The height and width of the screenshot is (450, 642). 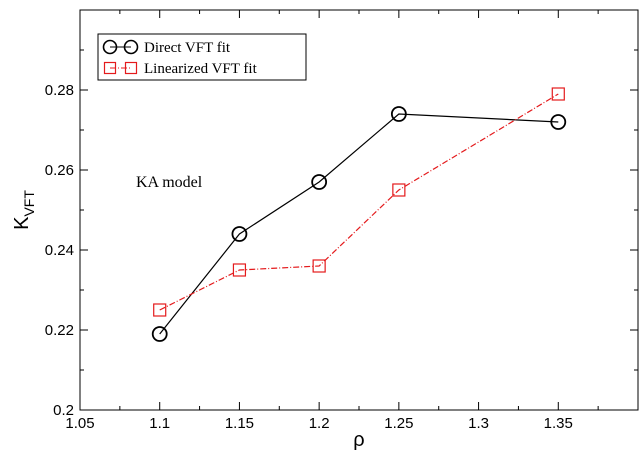 I want to click on x-tick-label: 1.1, so click(x=159, y=423).